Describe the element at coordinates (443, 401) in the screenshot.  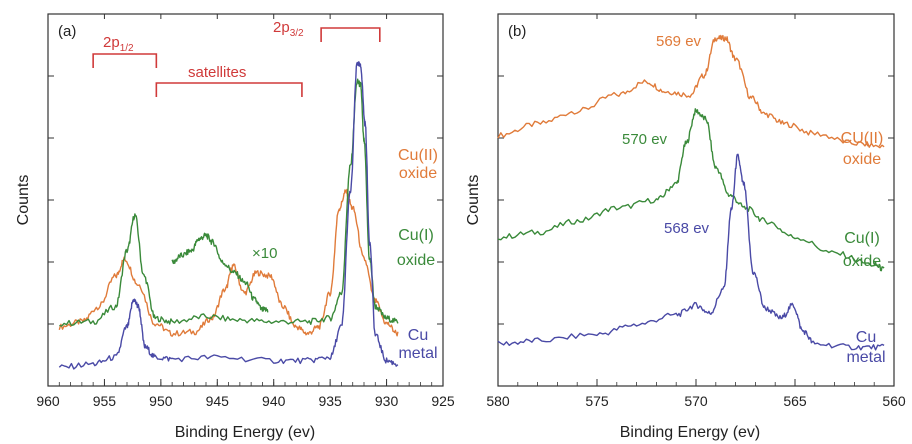
I see `panel-a-x-tick-label: 925` at that location.